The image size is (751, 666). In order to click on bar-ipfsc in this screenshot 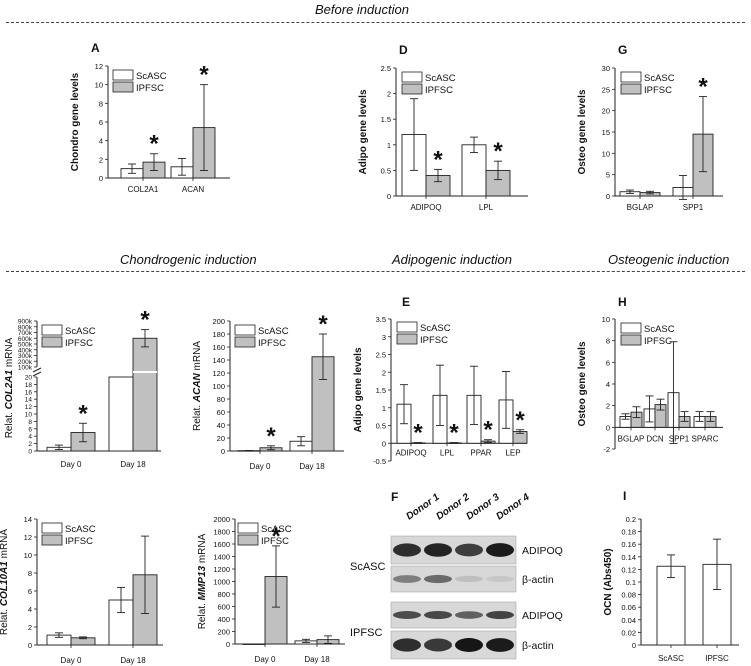, I will do `click(145, 394)`.